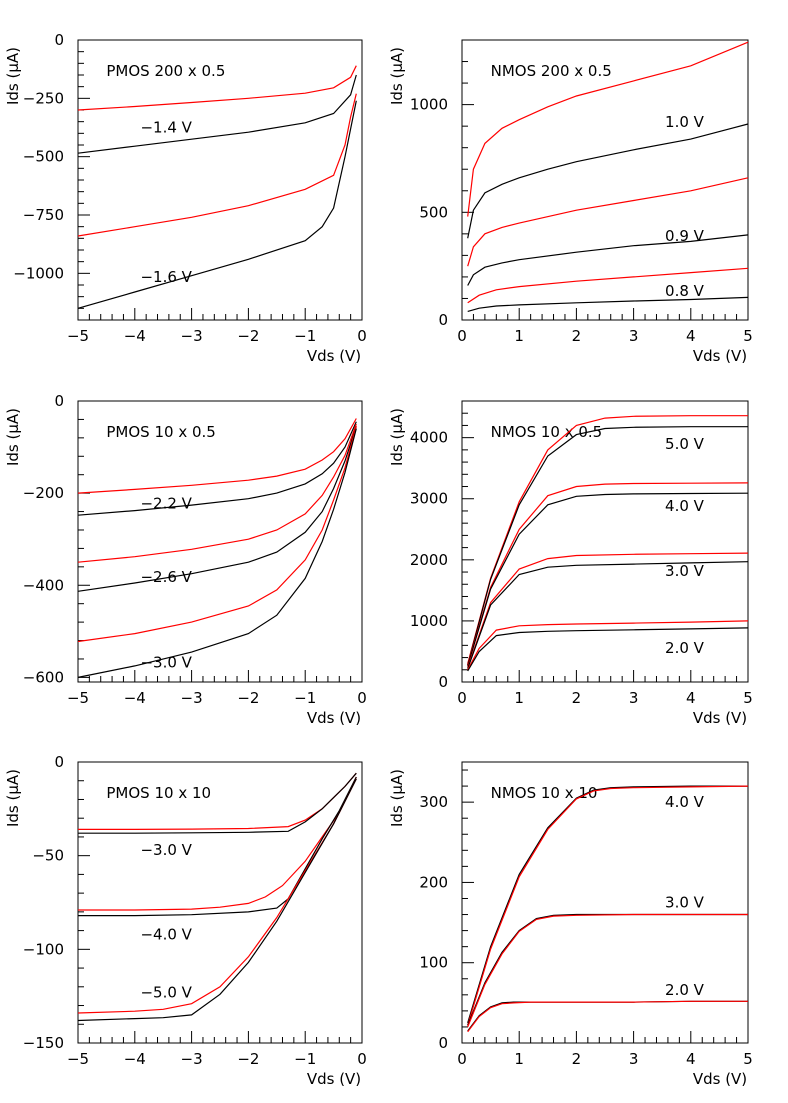 The image size is (788, 1103). I want to click on gate-voltage-label: −1.4 V, so click(166, 128).